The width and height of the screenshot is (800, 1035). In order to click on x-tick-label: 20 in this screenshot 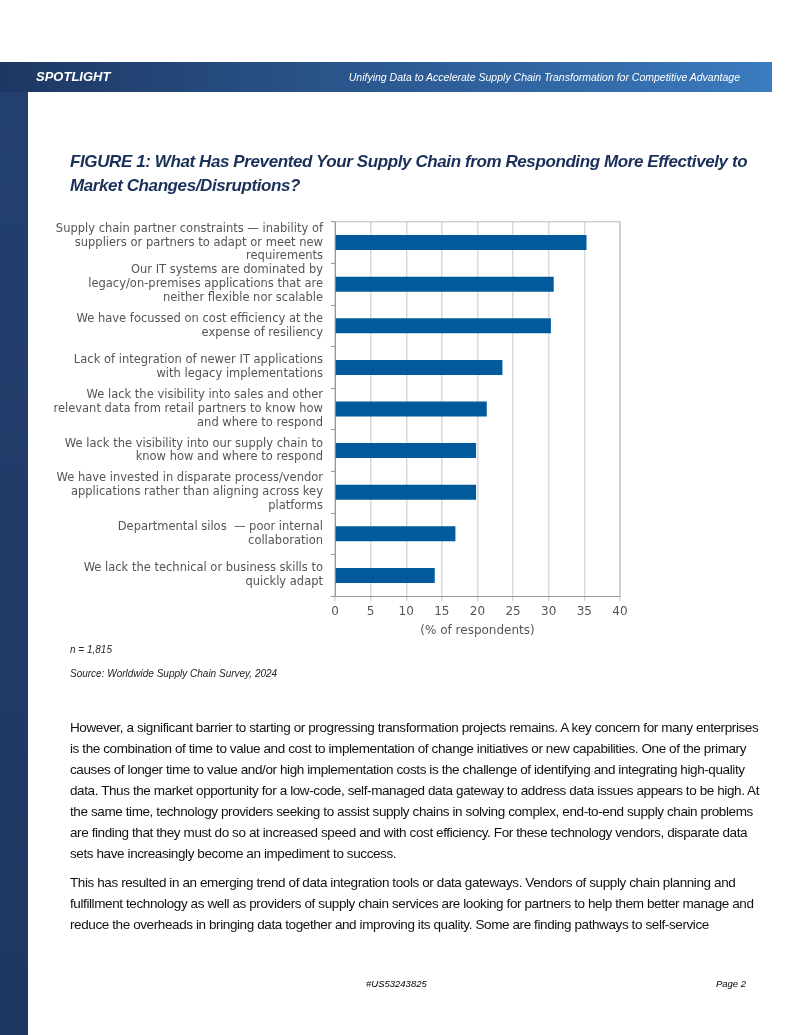, I will do `click(477, 610)`.